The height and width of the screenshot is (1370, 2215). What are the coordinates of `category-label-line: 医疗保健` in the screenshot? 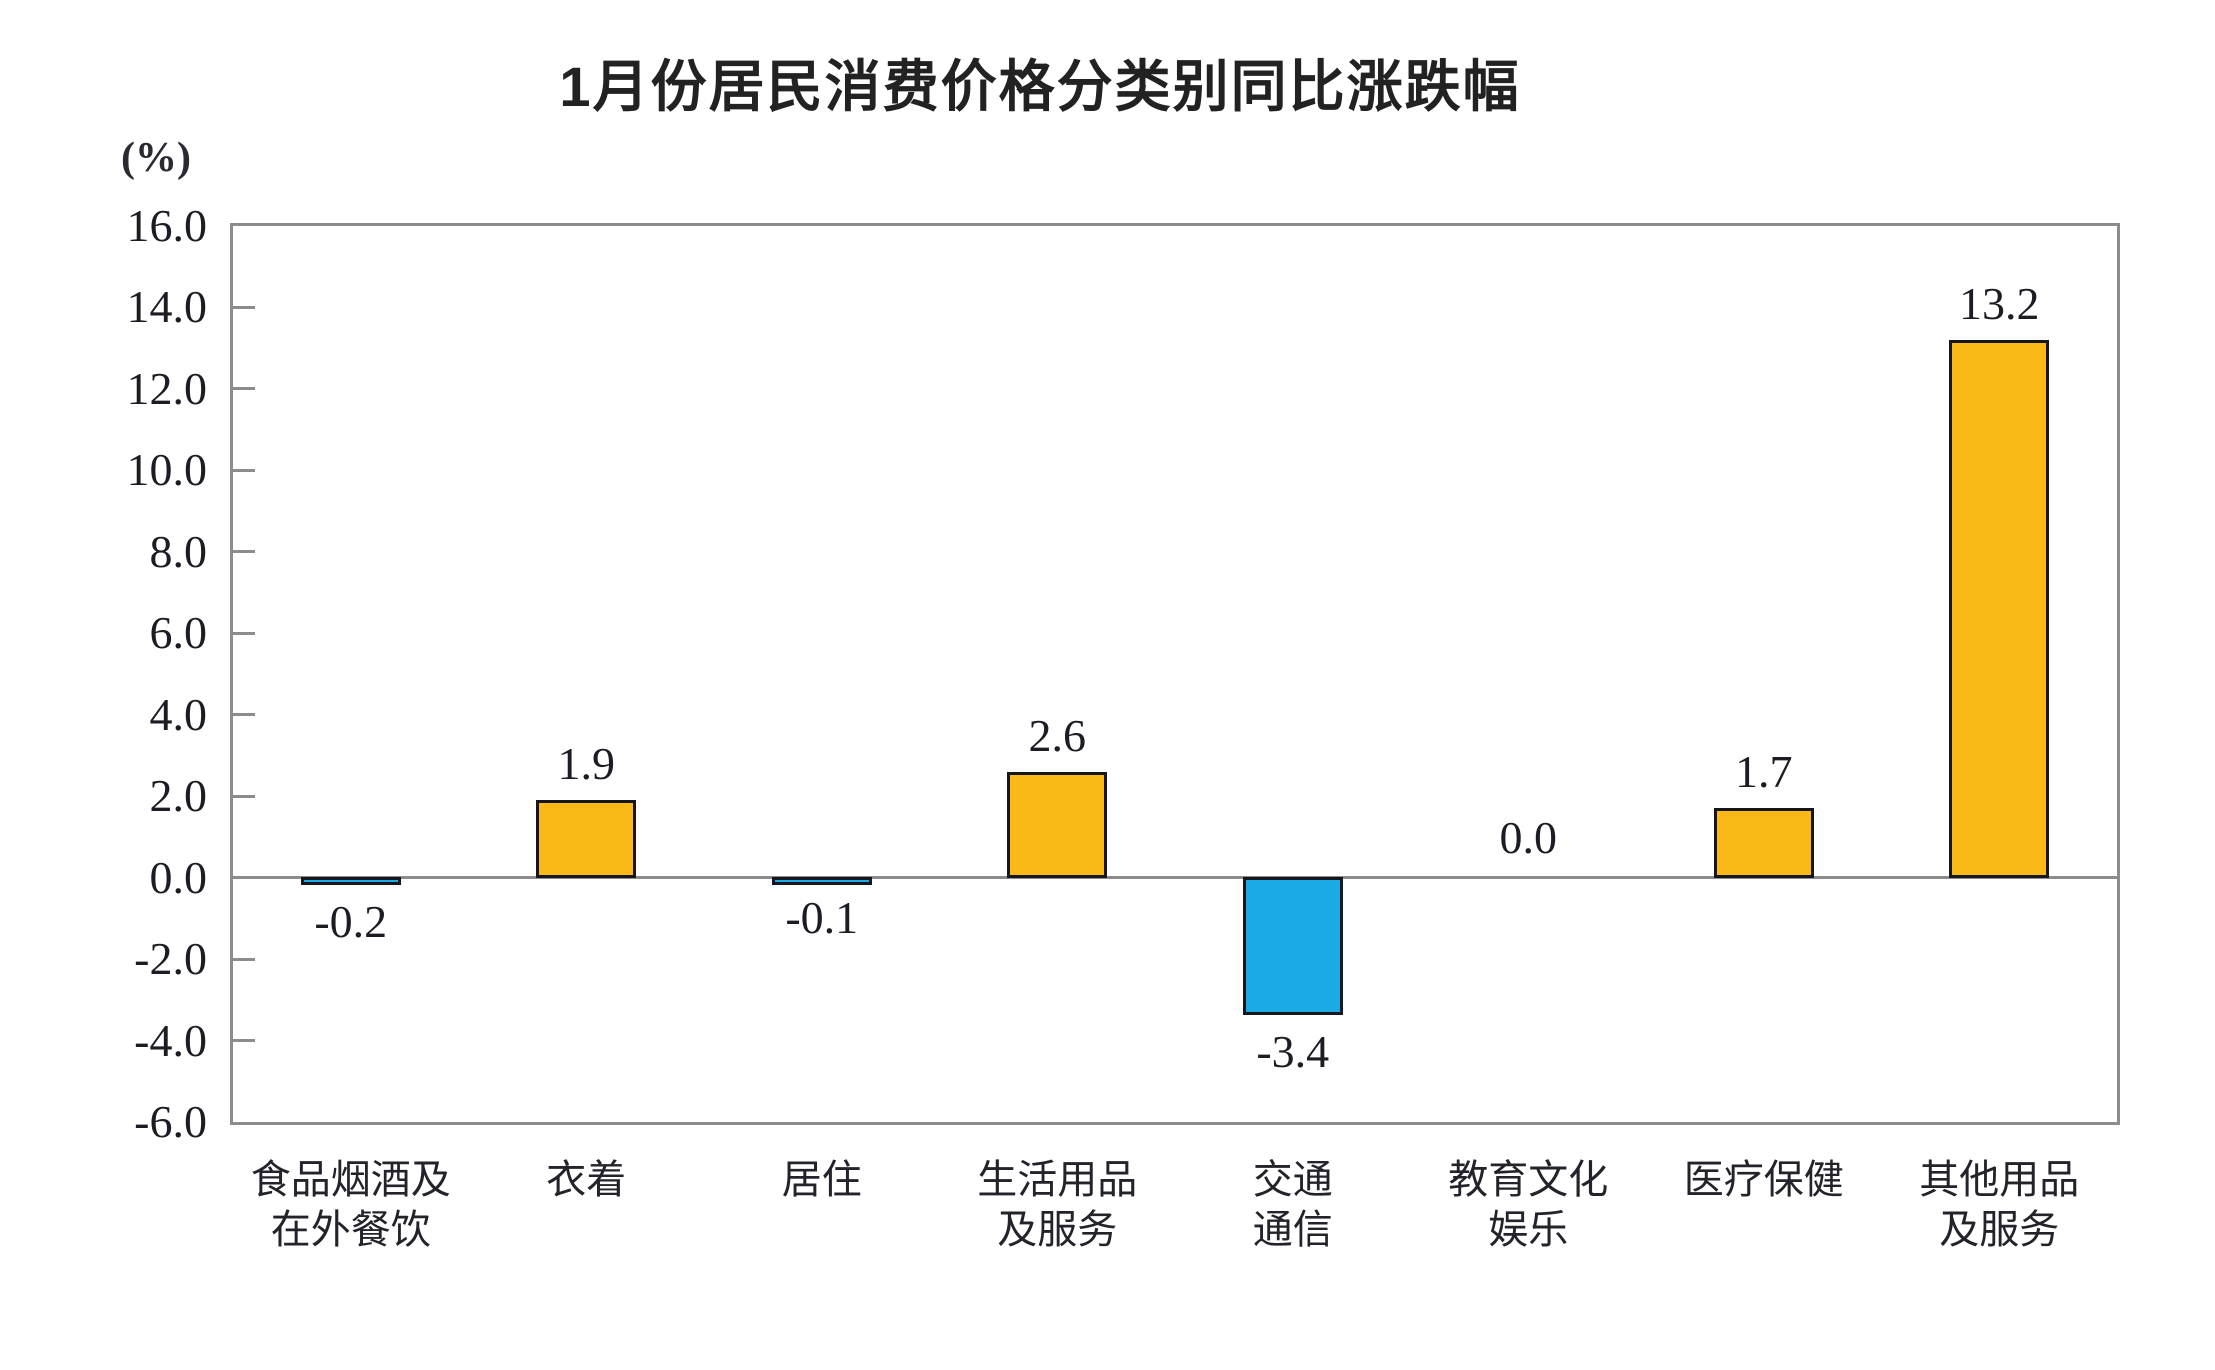 It's located at (1763, 1180).